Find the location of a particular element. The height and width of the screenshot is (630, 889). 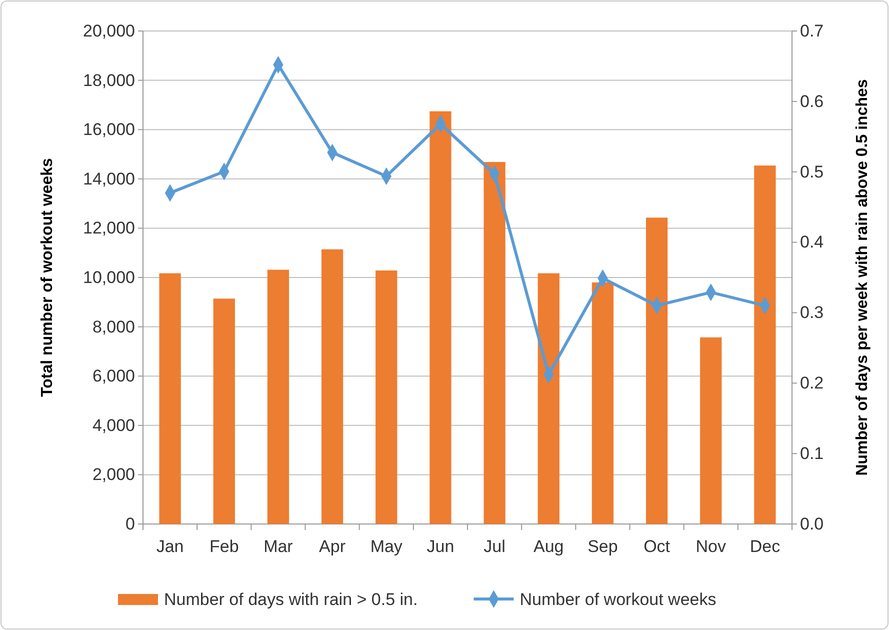

y2-tick-label: 0.1 is located at coordinates (812, 454).